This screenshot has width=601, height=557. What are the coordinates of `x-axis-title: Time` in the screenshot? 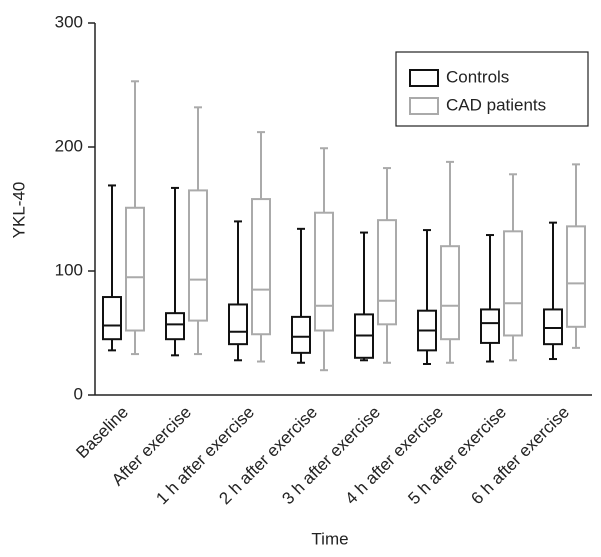 It's located at (329, 538).